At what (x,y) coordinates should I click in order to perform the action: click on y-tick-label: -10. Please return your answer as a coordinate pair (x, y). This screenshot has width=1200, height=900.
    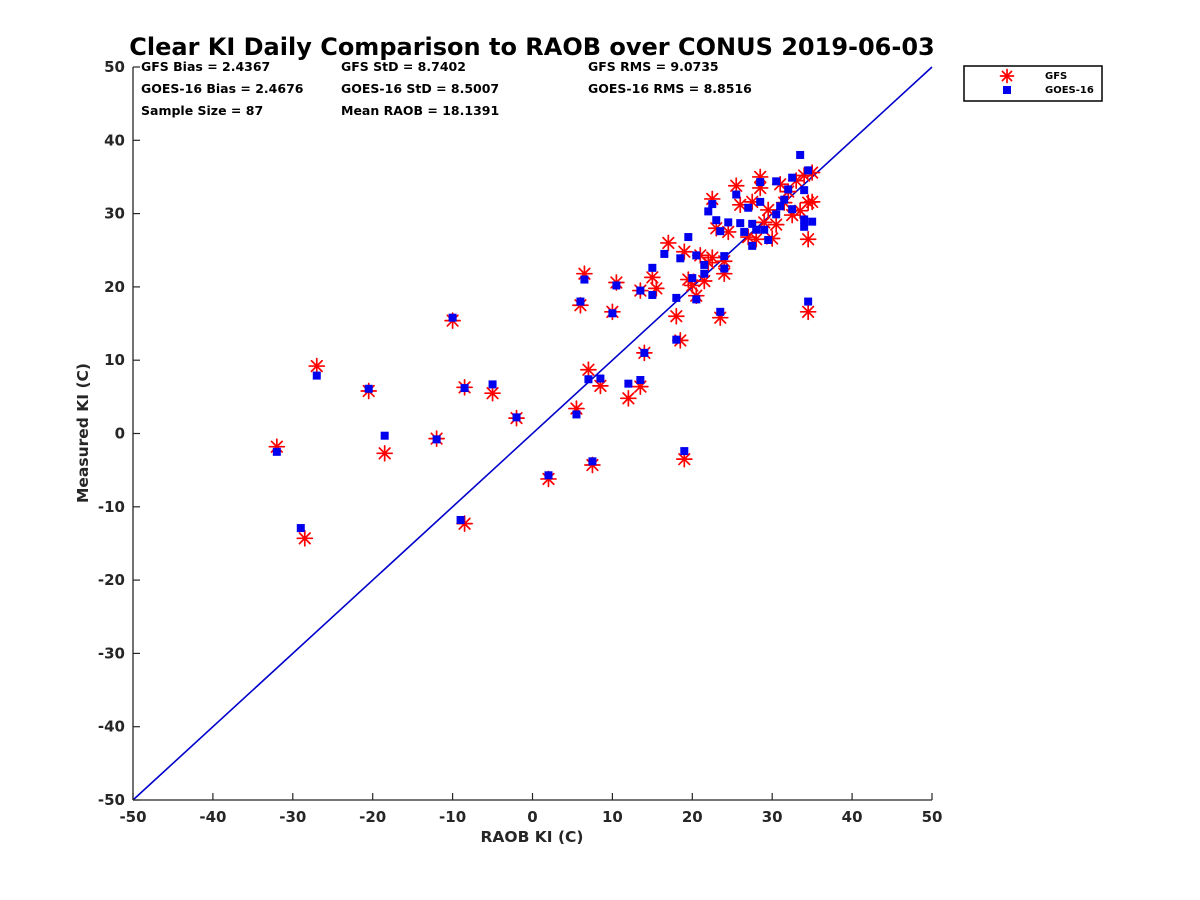
    Looking at the image, I should click on (111, 507).